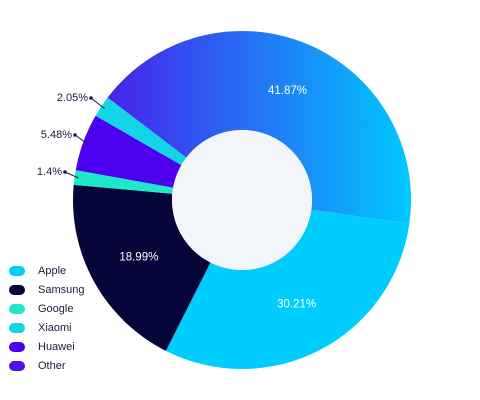 This screenshot has width=480, height=400. What do you see at coordinates (287, 91) in the screenshot?
I see `value-label: 41.87%` at bounding box center [287, 91].